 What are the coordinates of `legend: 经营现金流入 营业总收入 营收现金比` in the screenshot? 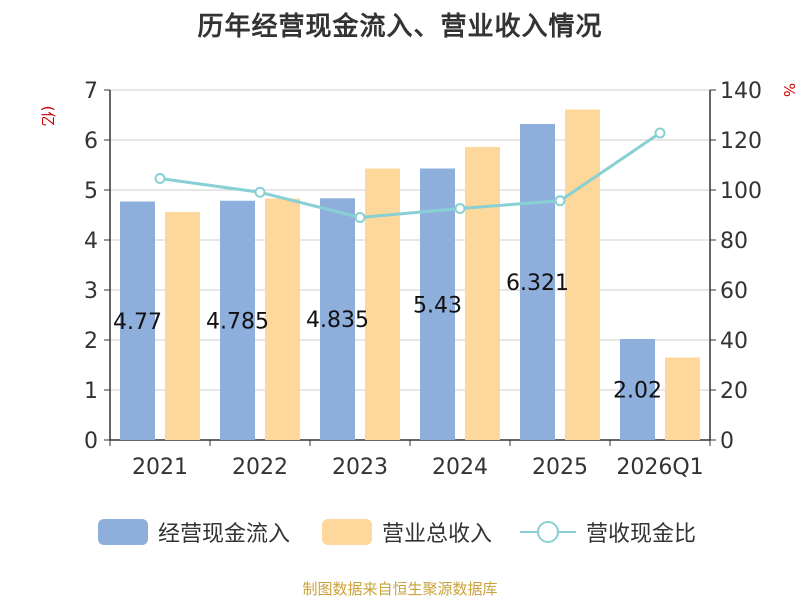 It's located at (400, 532).